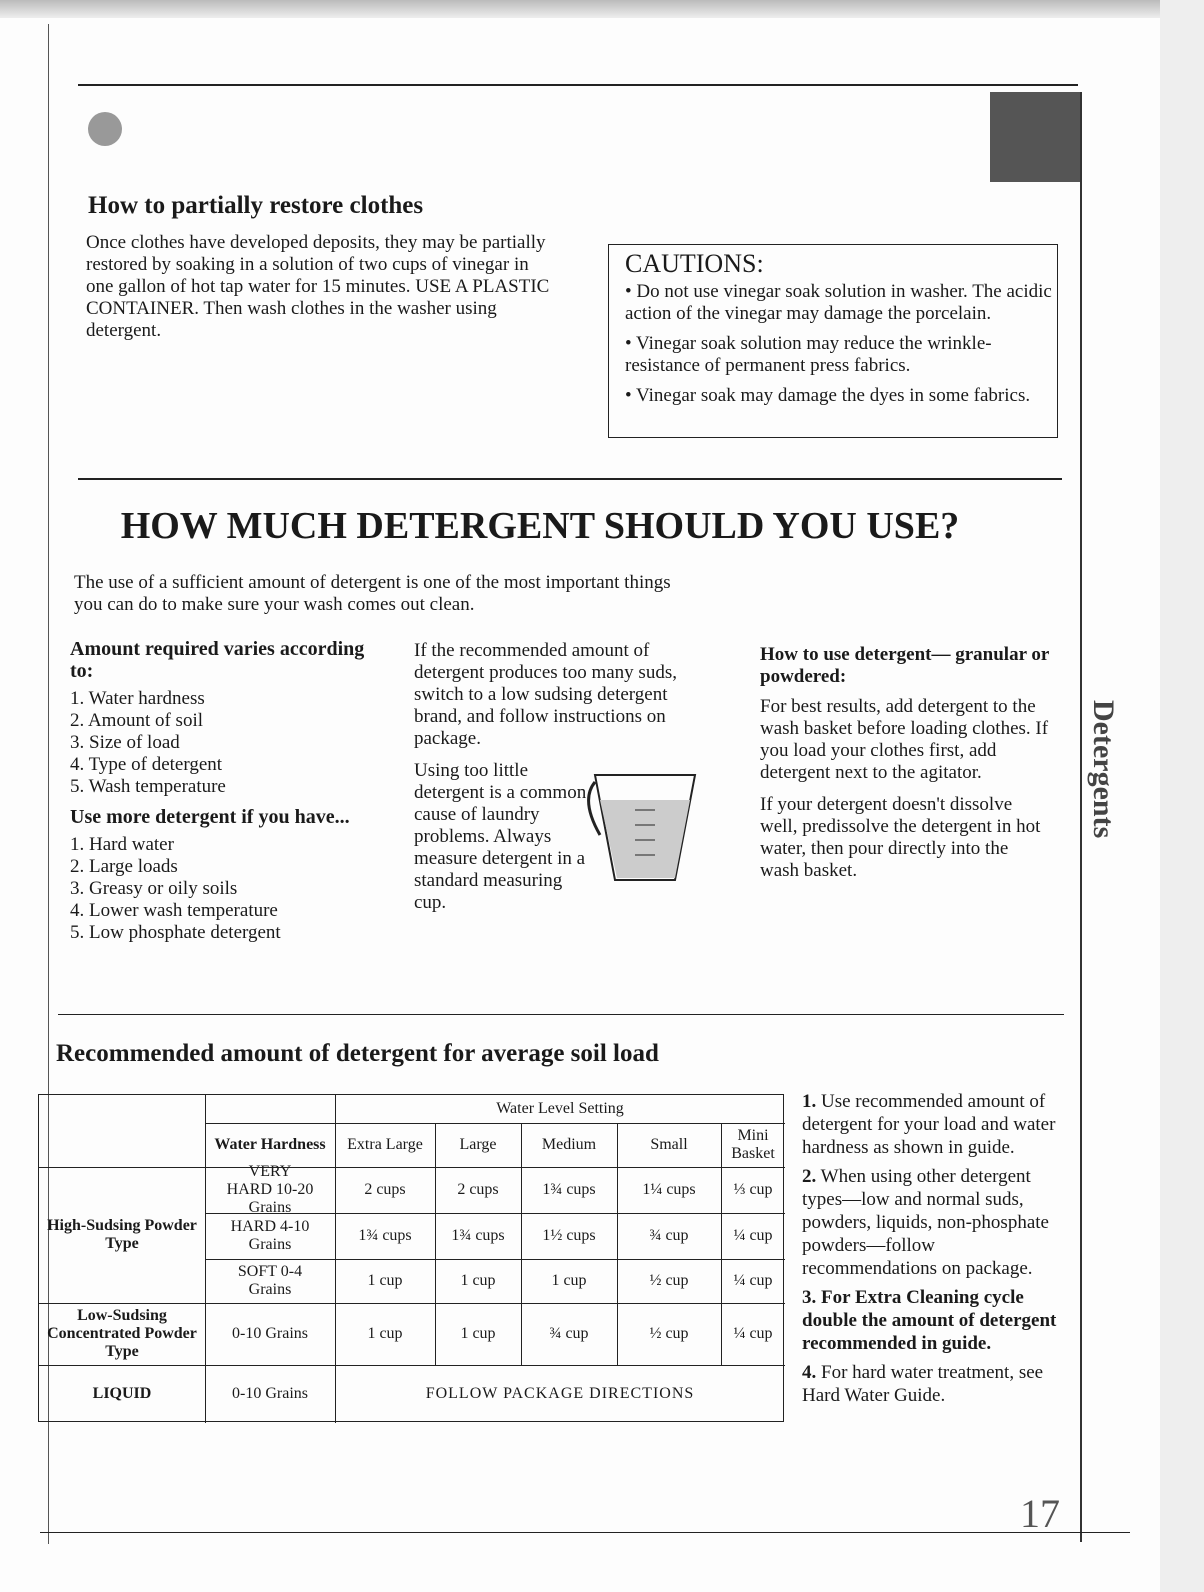 This screenshot has height=1592, width=1204. Describe the element at coordinates (809, 1372) in the screenshot. I see `note-number: 4.` at that location.